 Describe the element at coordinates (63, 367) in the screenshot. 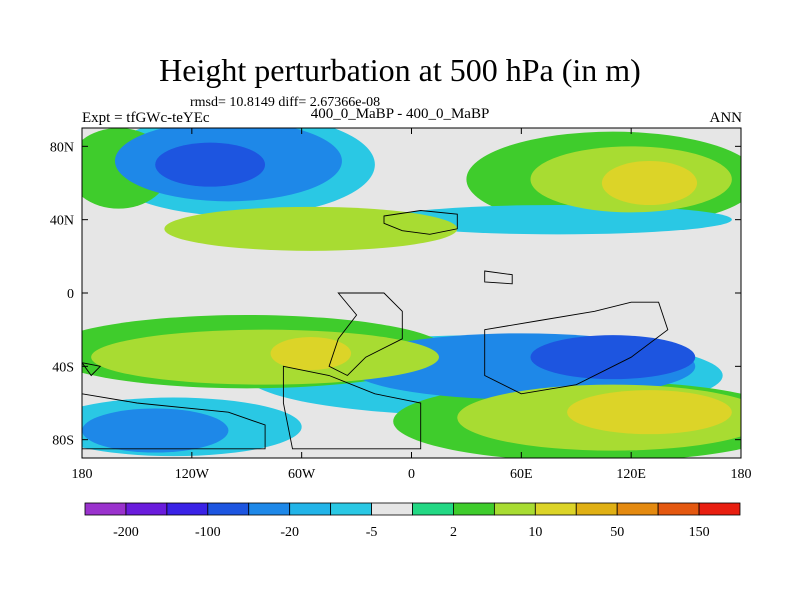

I see `y-tick-label-3: 40S` at that location.